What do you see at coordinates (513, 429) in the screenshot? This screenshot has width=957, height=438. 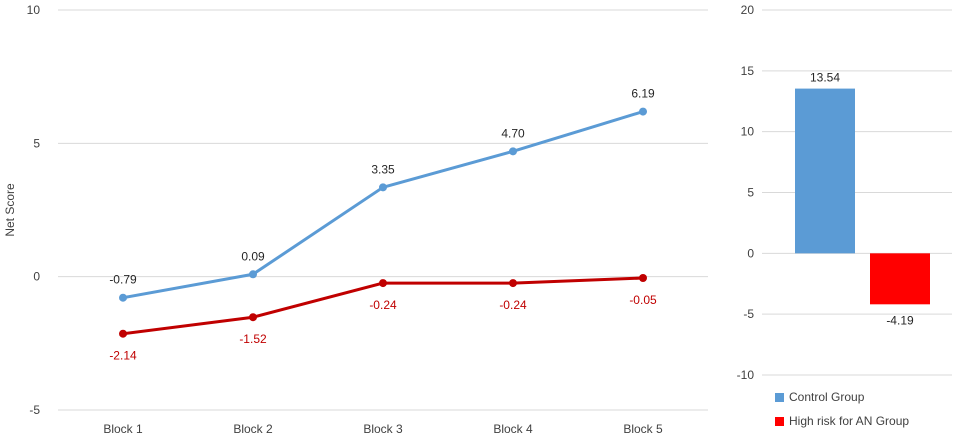 I see `x-tick-label: Block 4` at bounding box center [513, 429].